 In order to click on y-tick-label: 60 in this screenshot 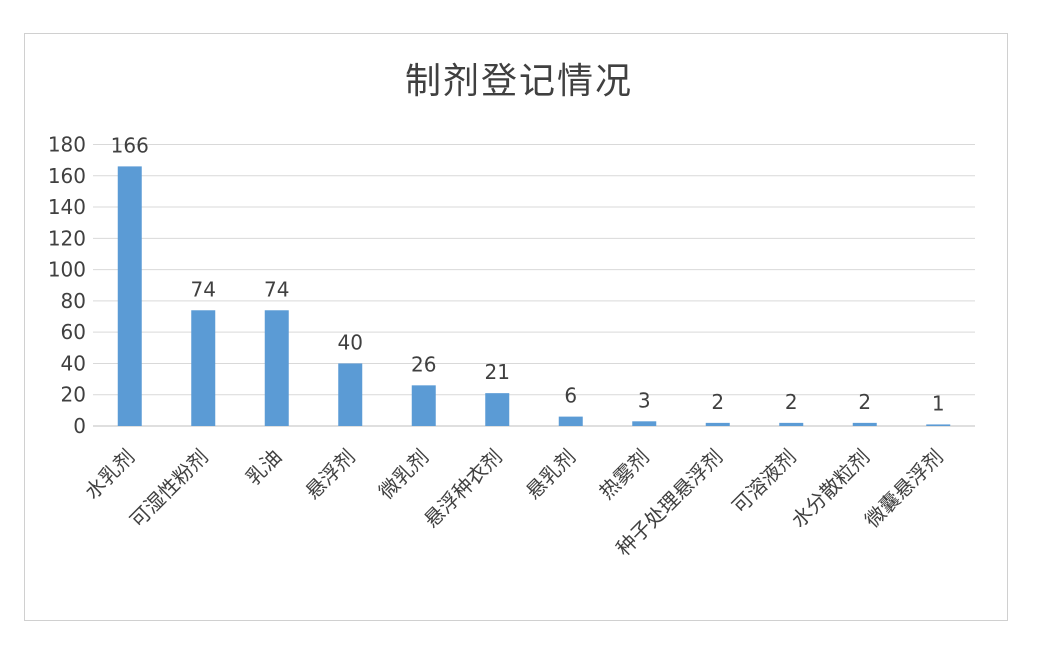, I will do `click(73, 332)`.